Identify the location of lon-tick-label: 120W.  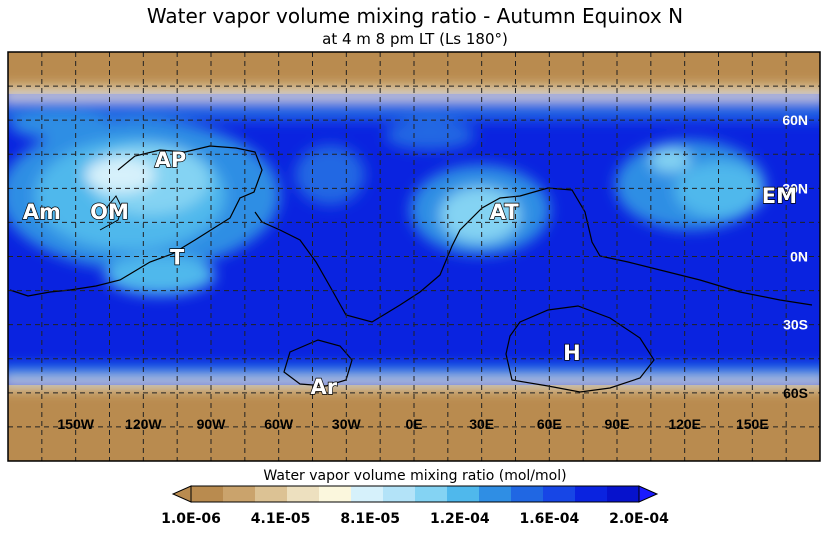
(143, 424).